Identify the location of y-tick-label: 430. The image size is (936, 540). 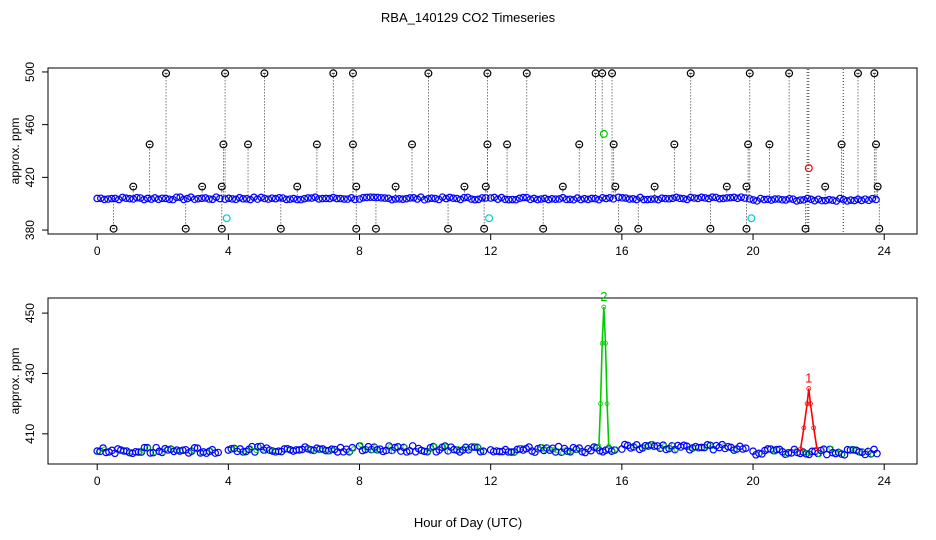
(30, 373).